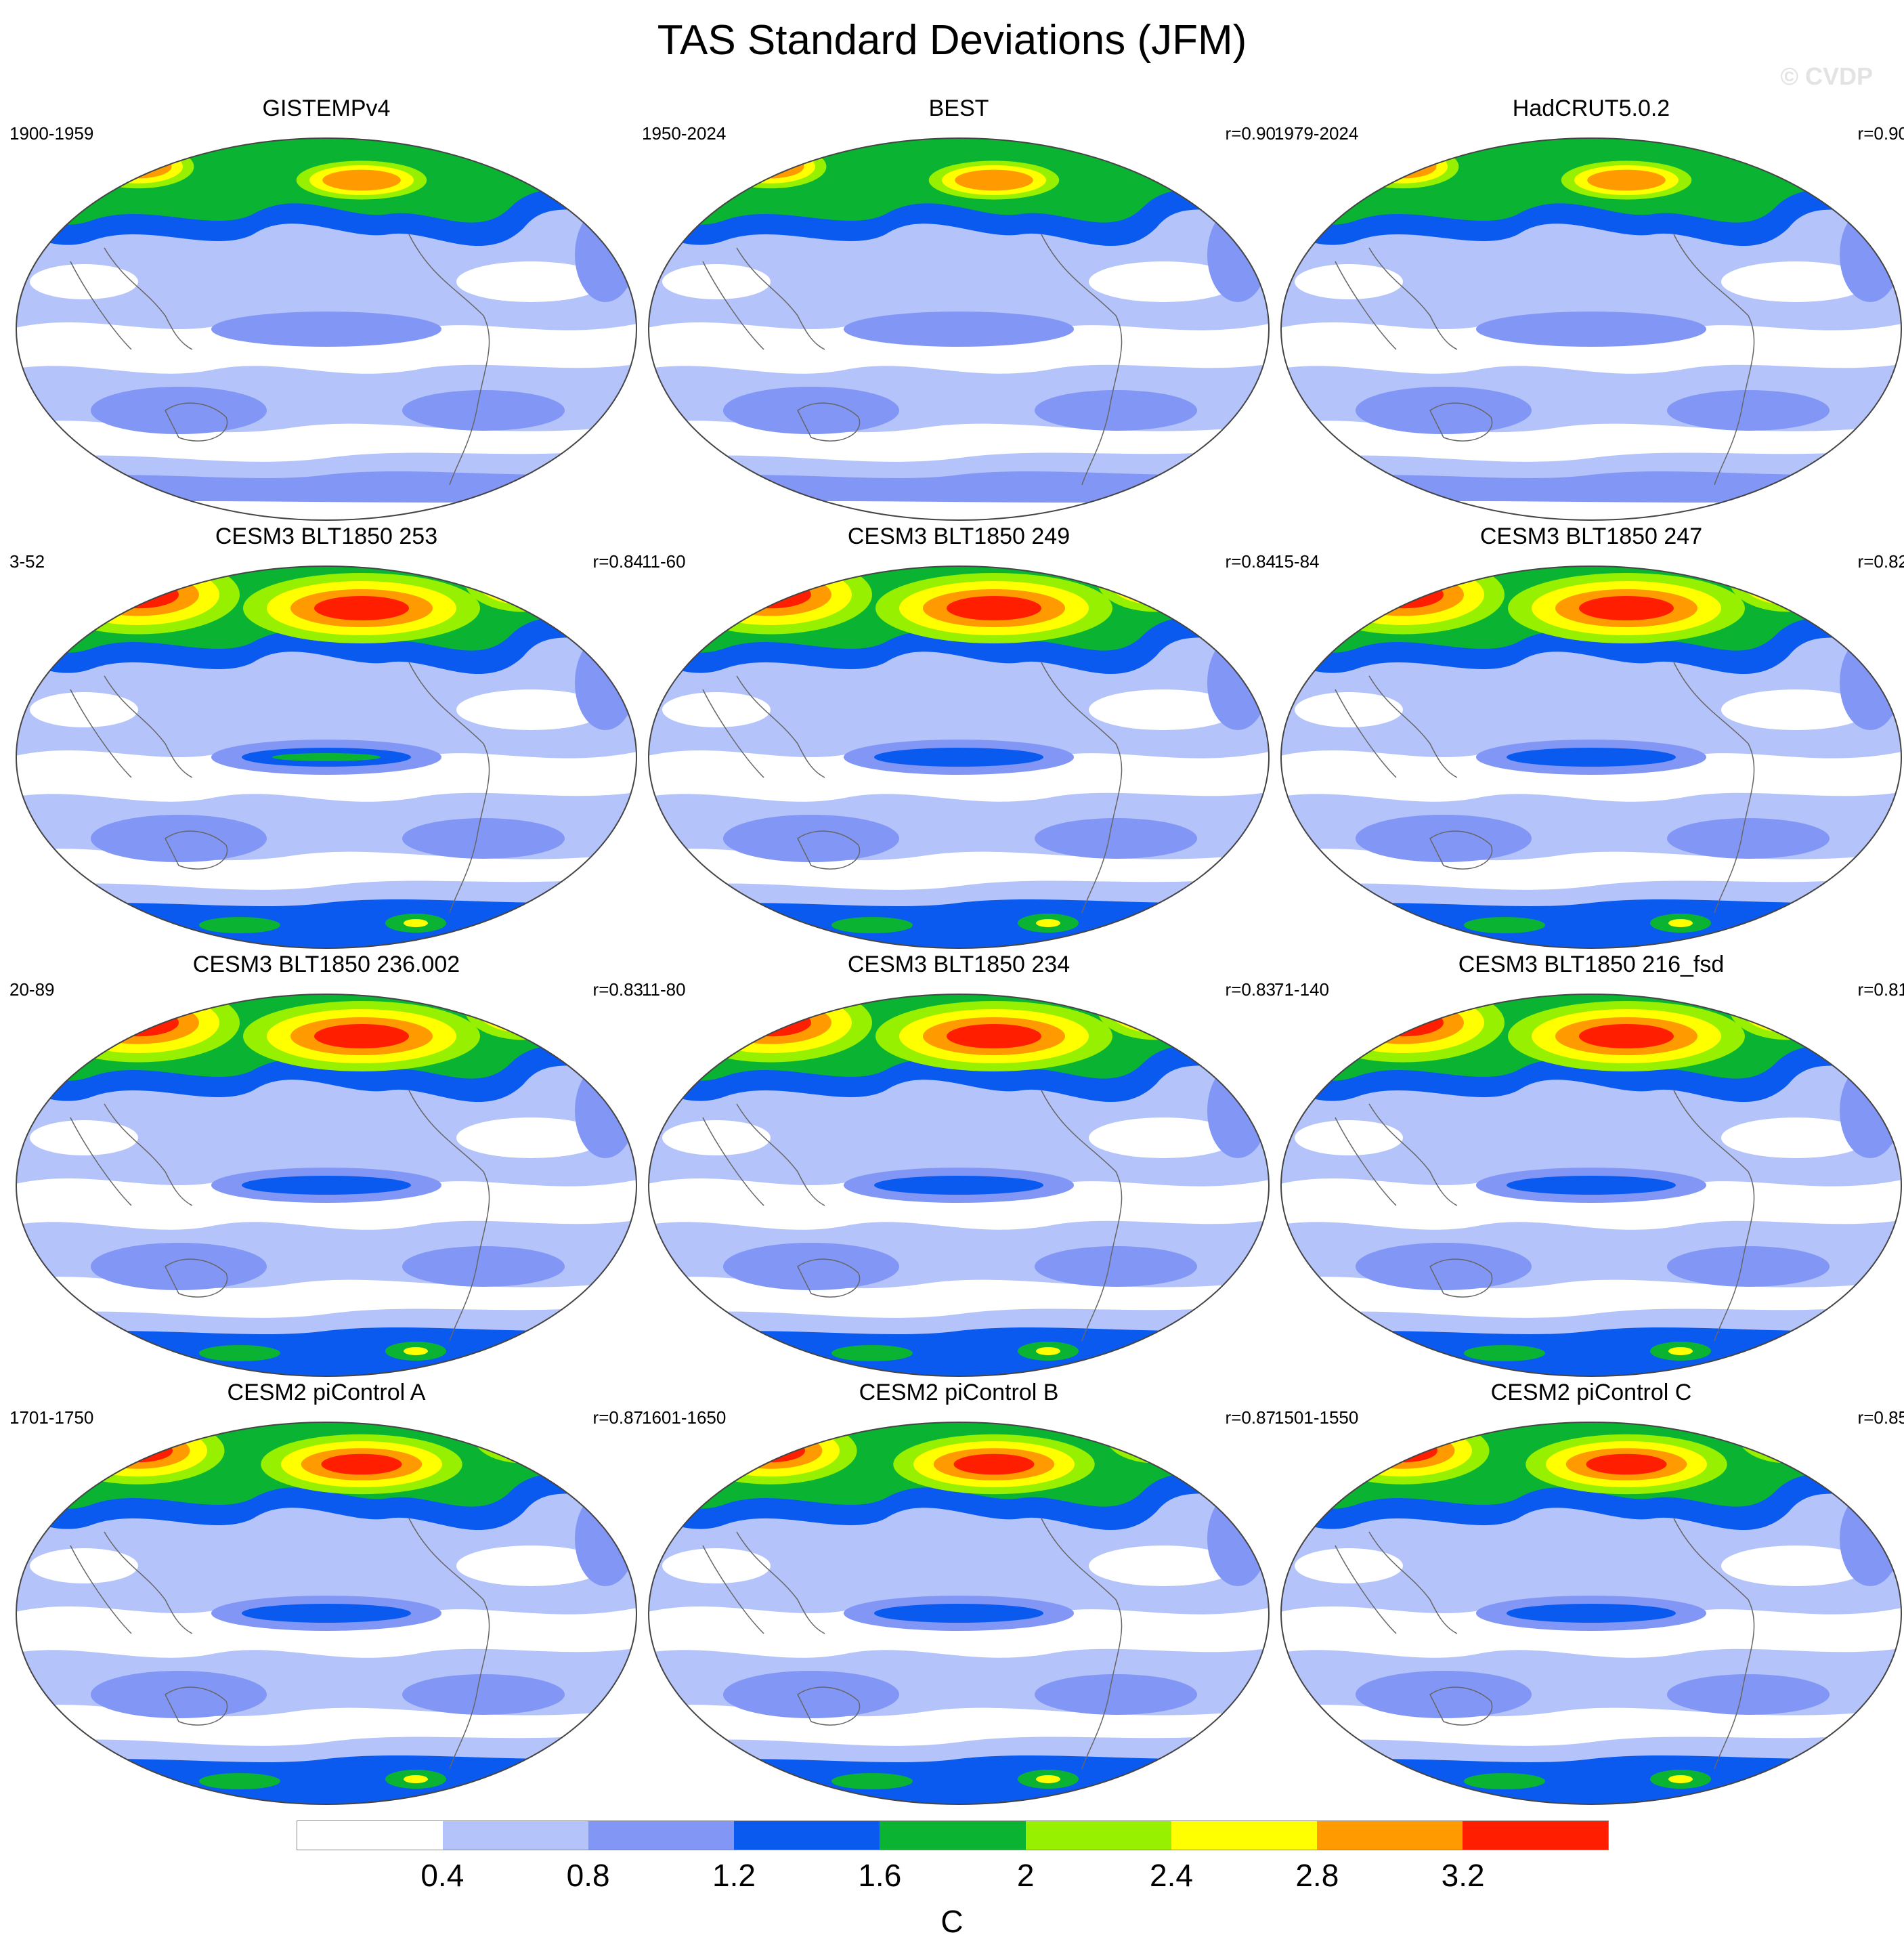 Image resolution: width=1904 pixels, height=1960 pixels. Describe the element at coordinates (959, 1392) in the screenshot. I see `panel-title: CESM2 piControl B` at that location.